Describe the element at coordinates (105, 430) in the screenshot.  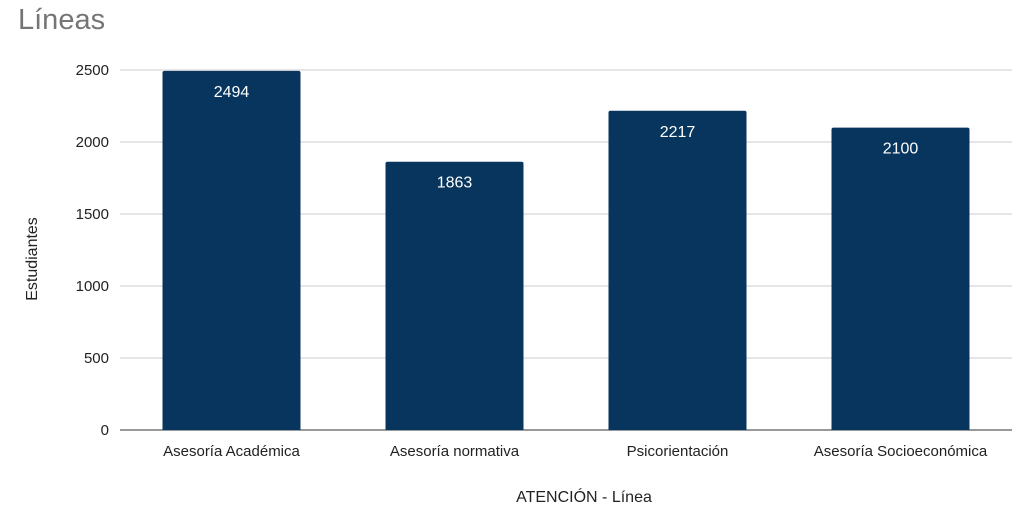
I see `y-tick-label: 0` at that location.